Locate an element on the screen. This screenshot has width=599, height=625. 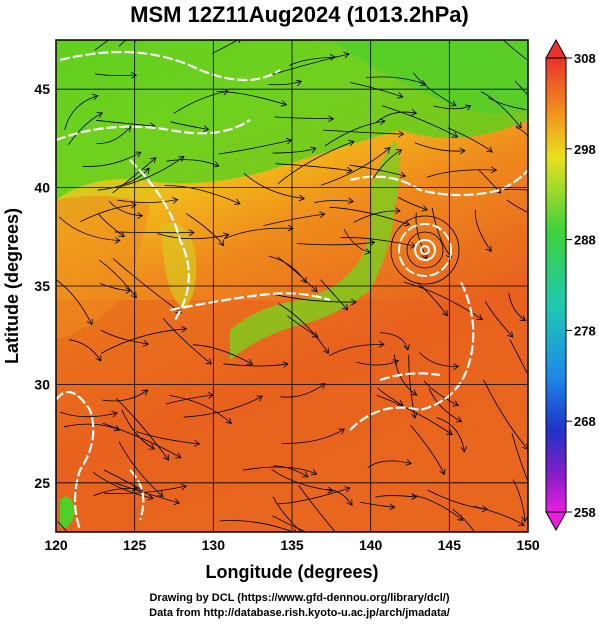
colorbar-gradient is located at coordinates (556, 285).